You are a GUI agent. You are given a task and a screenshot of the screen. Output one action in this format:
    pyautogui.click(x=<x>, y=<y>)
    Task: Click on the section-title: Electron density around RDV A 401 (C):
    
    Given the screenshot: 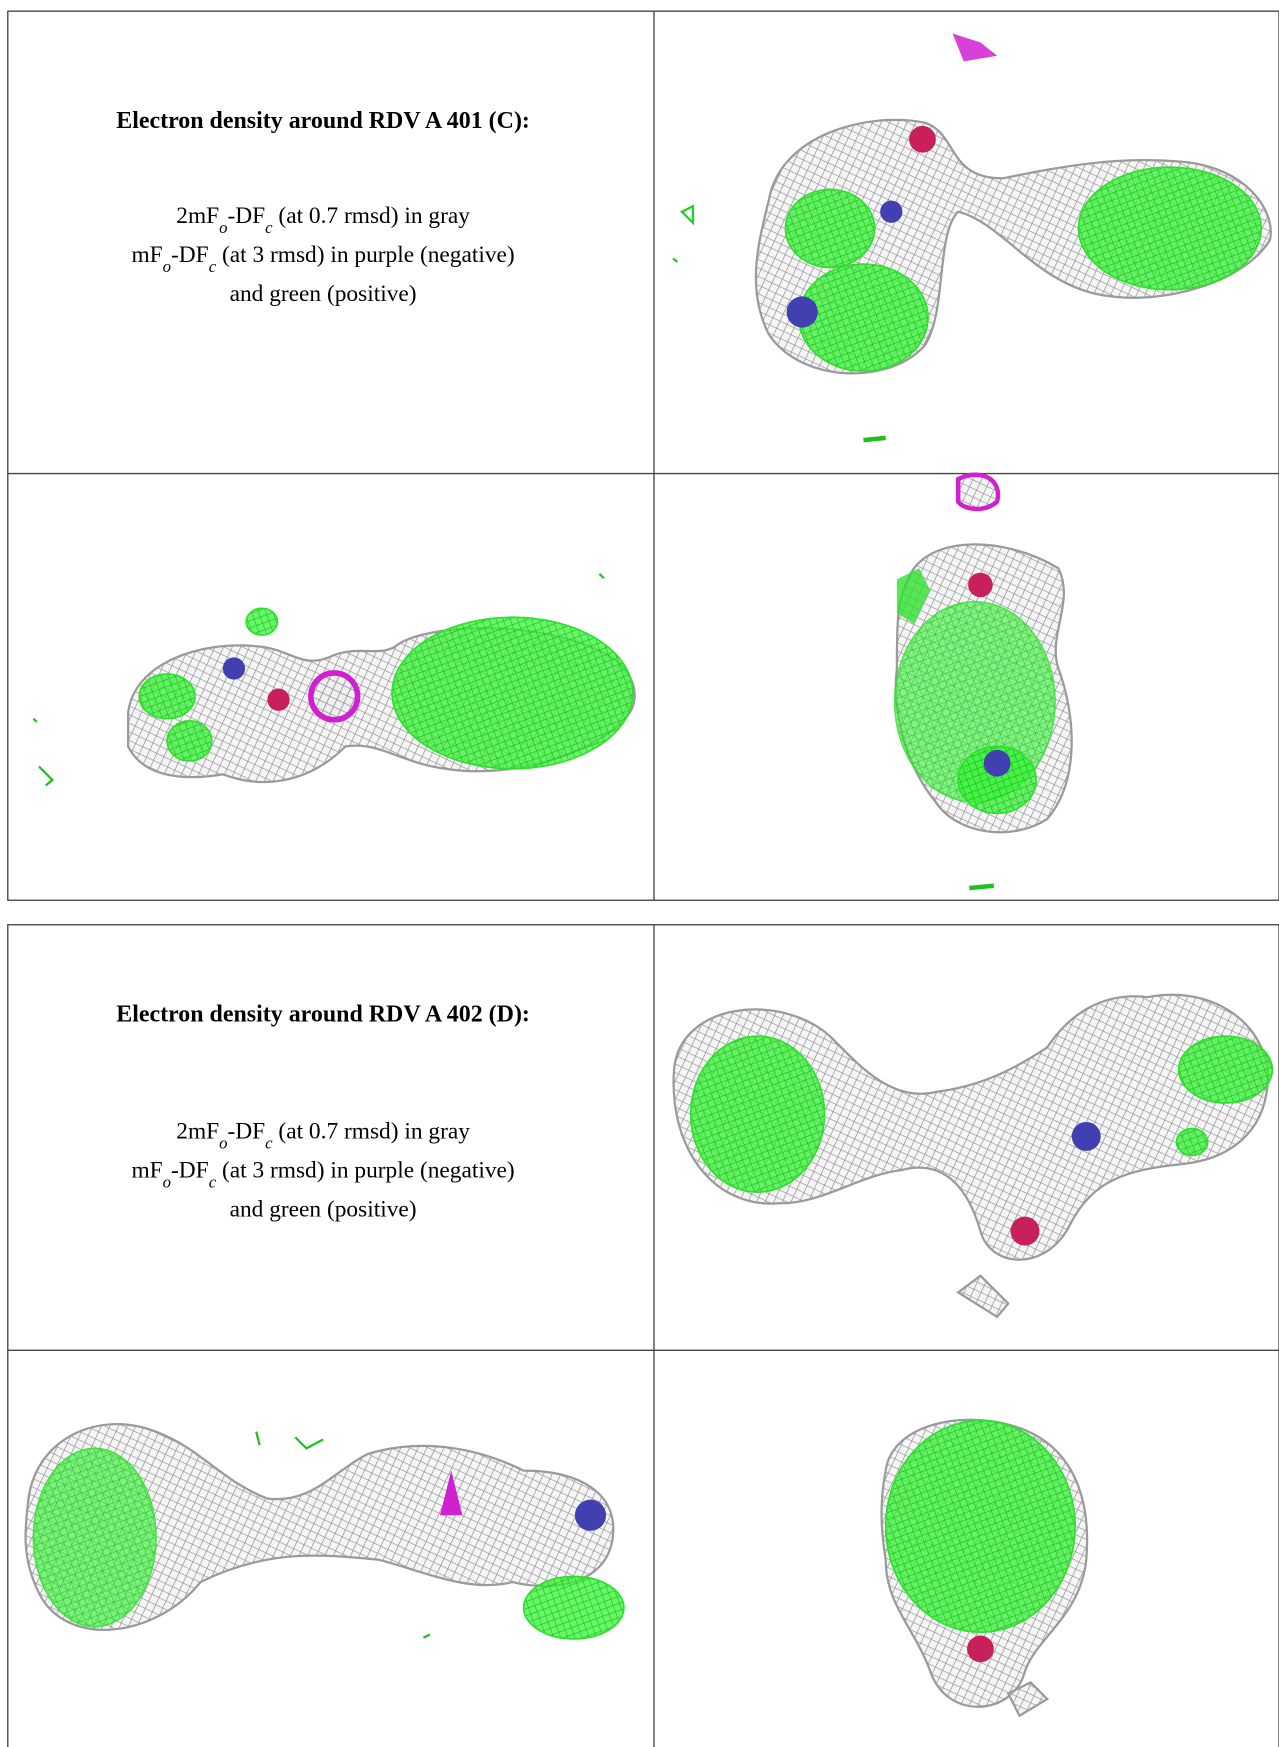 What is the action you would take?
    pyautogui.click(x=323, y=121)
    